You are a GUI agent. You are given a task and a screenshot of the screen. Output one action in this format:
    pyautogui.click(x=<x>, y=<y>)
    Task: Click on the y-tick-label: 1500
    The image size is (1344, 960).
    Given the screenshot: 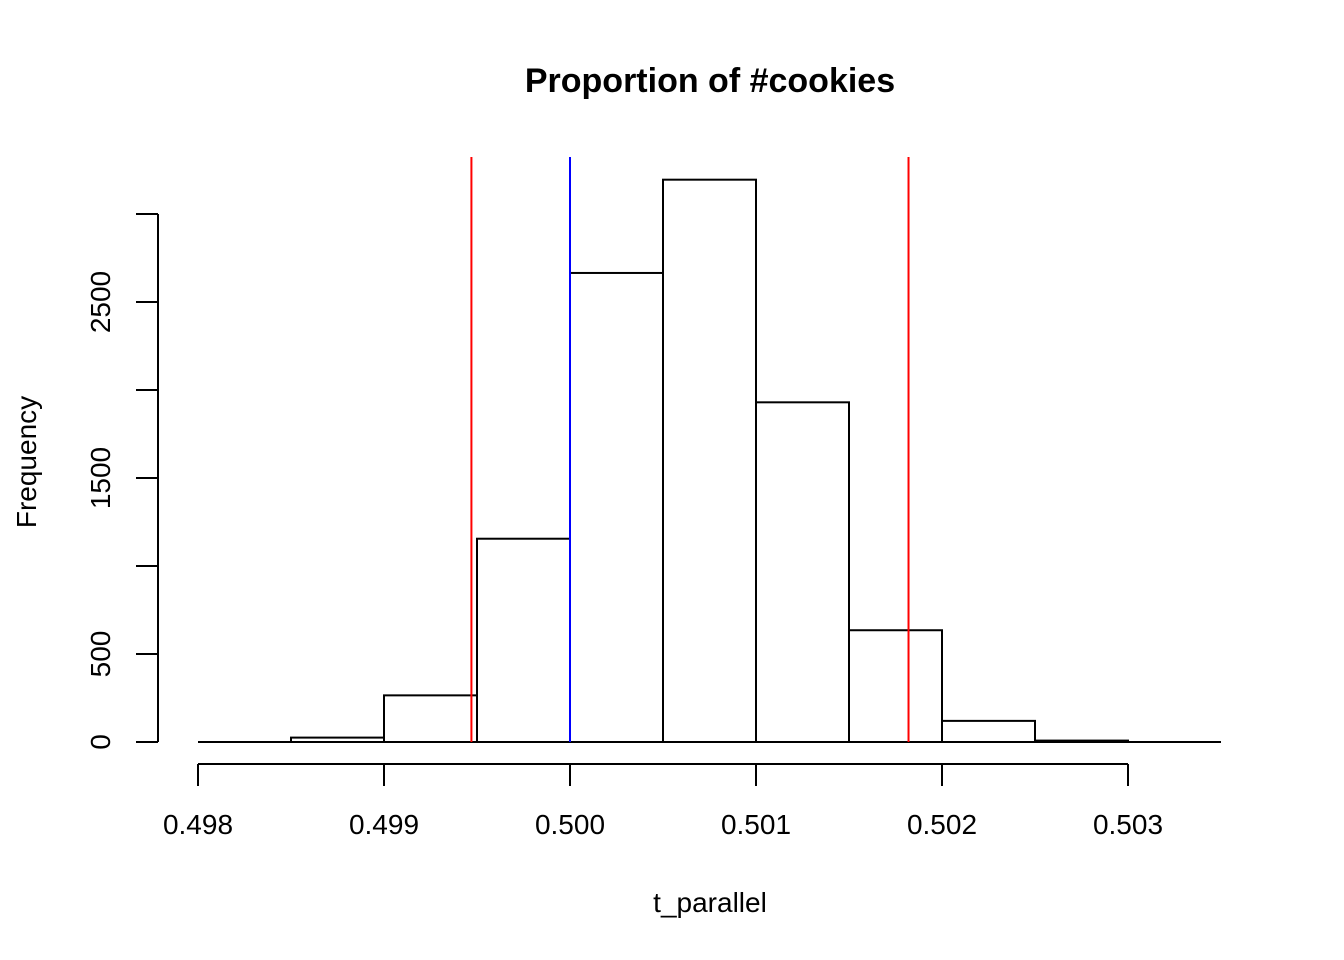 What is the action you would take?
    pyautogui.click(x=100, y=478)
    